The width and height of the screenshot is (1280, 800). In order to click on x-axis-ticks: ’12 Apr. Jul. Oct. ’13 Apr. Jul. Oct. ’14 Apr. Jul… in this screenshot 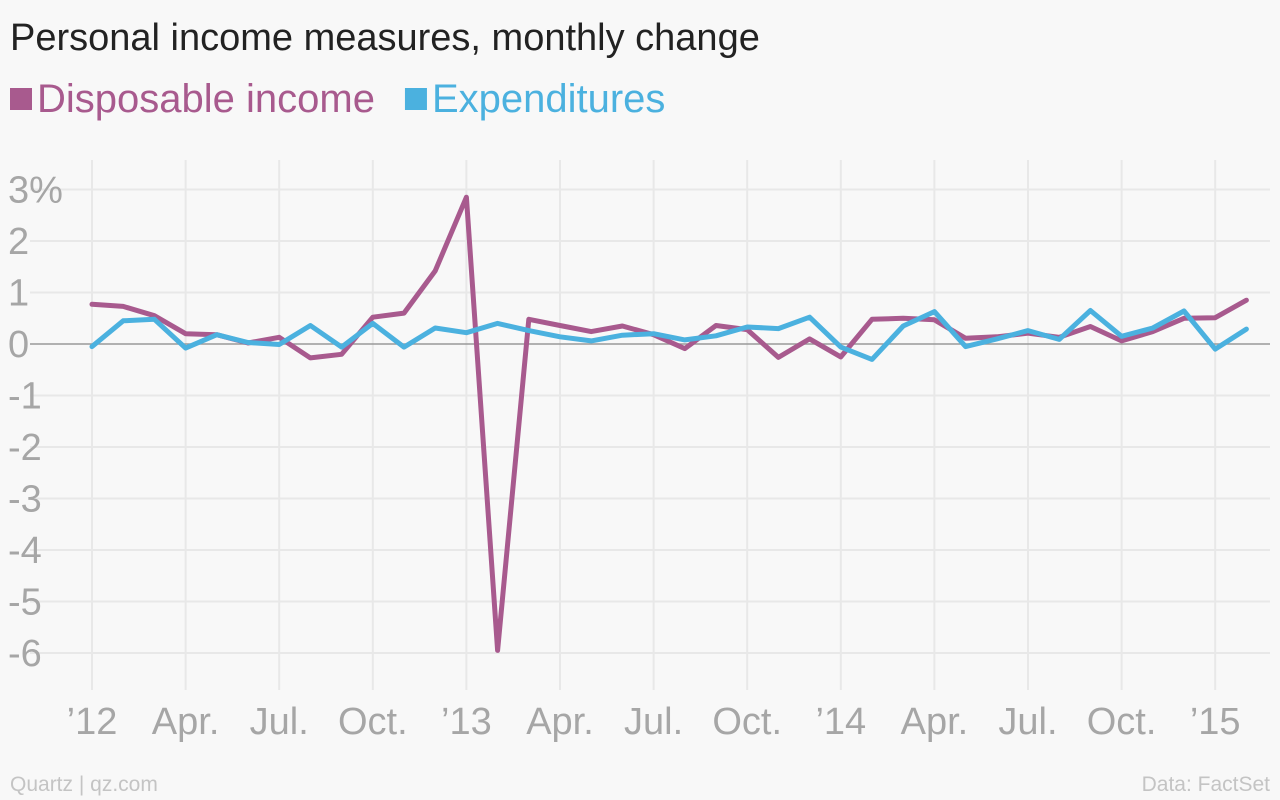, I will do `click(654, 722)`.